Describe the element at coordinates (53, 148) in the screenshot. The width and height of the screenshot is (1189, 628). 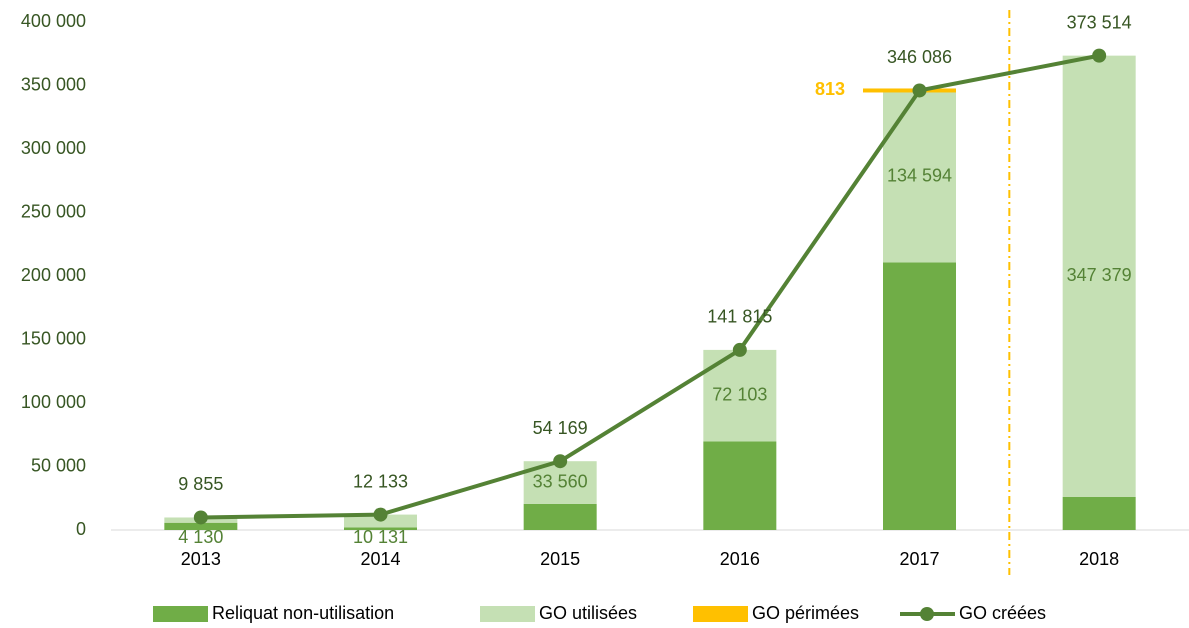
I see `y-tick-label: 300 000` at that location.